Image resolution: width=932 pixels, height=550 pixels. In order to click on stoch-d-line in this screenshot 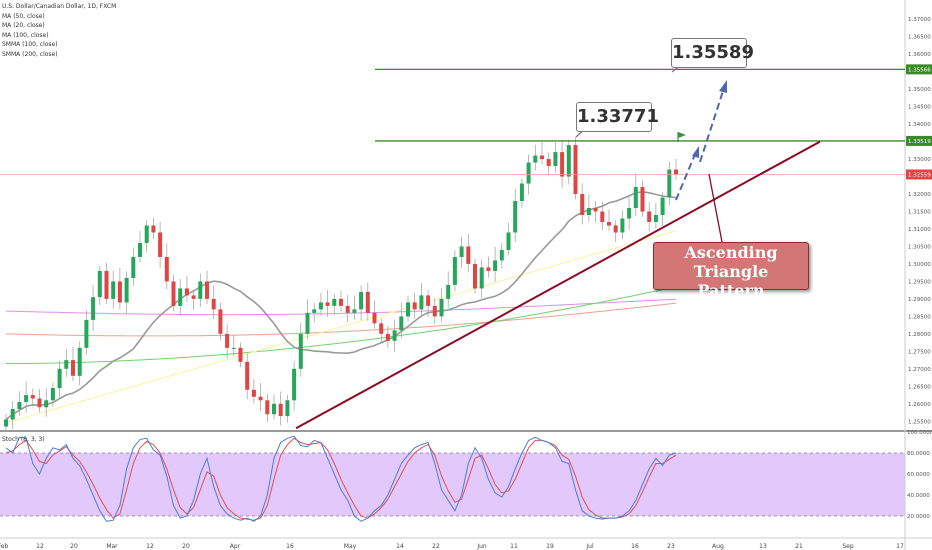, I will do `click(341, 479)`.